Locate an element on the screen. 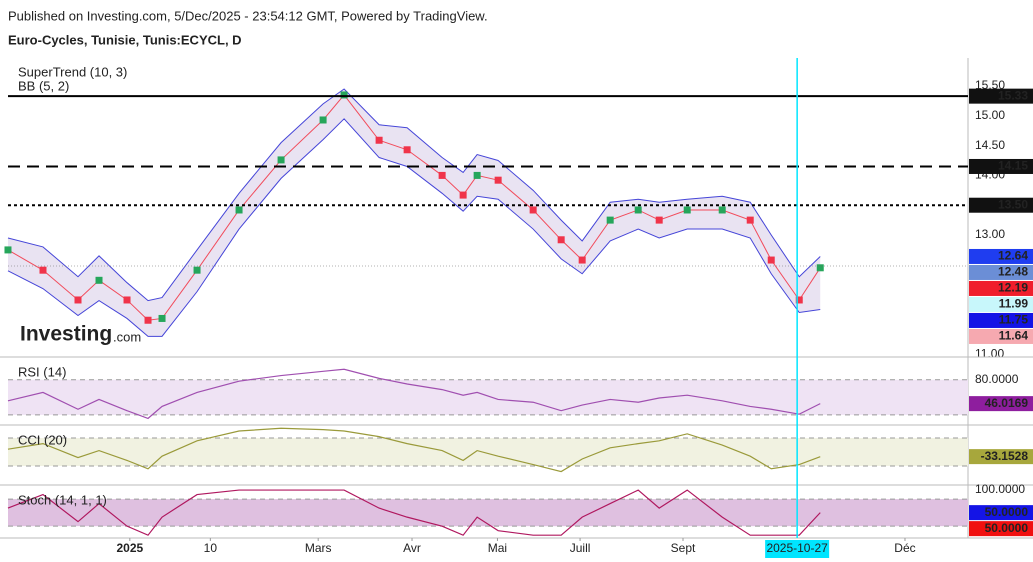  price-tag-label: 46.0169 is located at coordinates (1007, 403).